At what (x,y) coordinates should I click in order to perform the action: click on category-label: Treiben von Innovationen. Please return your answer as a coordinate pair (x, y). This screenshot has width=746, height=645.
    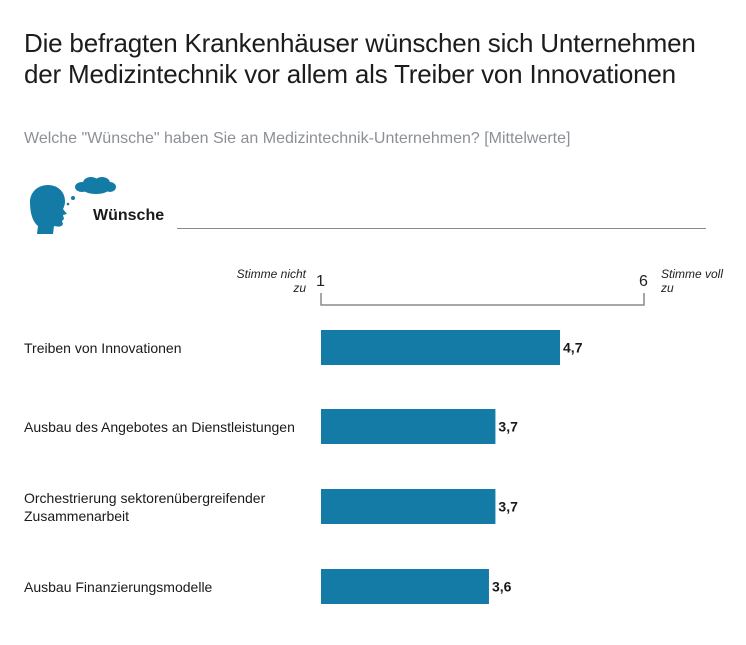
    Looking at the image, I should click on (103, 348).